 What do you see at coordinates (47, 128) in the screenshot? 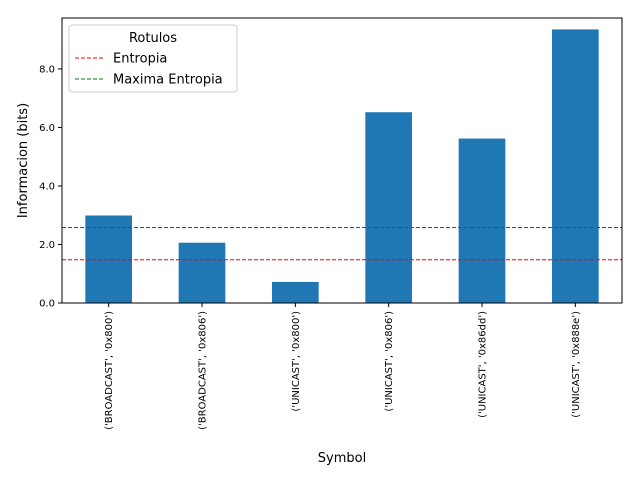
I see `y-tick-label-3: 6.0` at bounding box center [47, 128].